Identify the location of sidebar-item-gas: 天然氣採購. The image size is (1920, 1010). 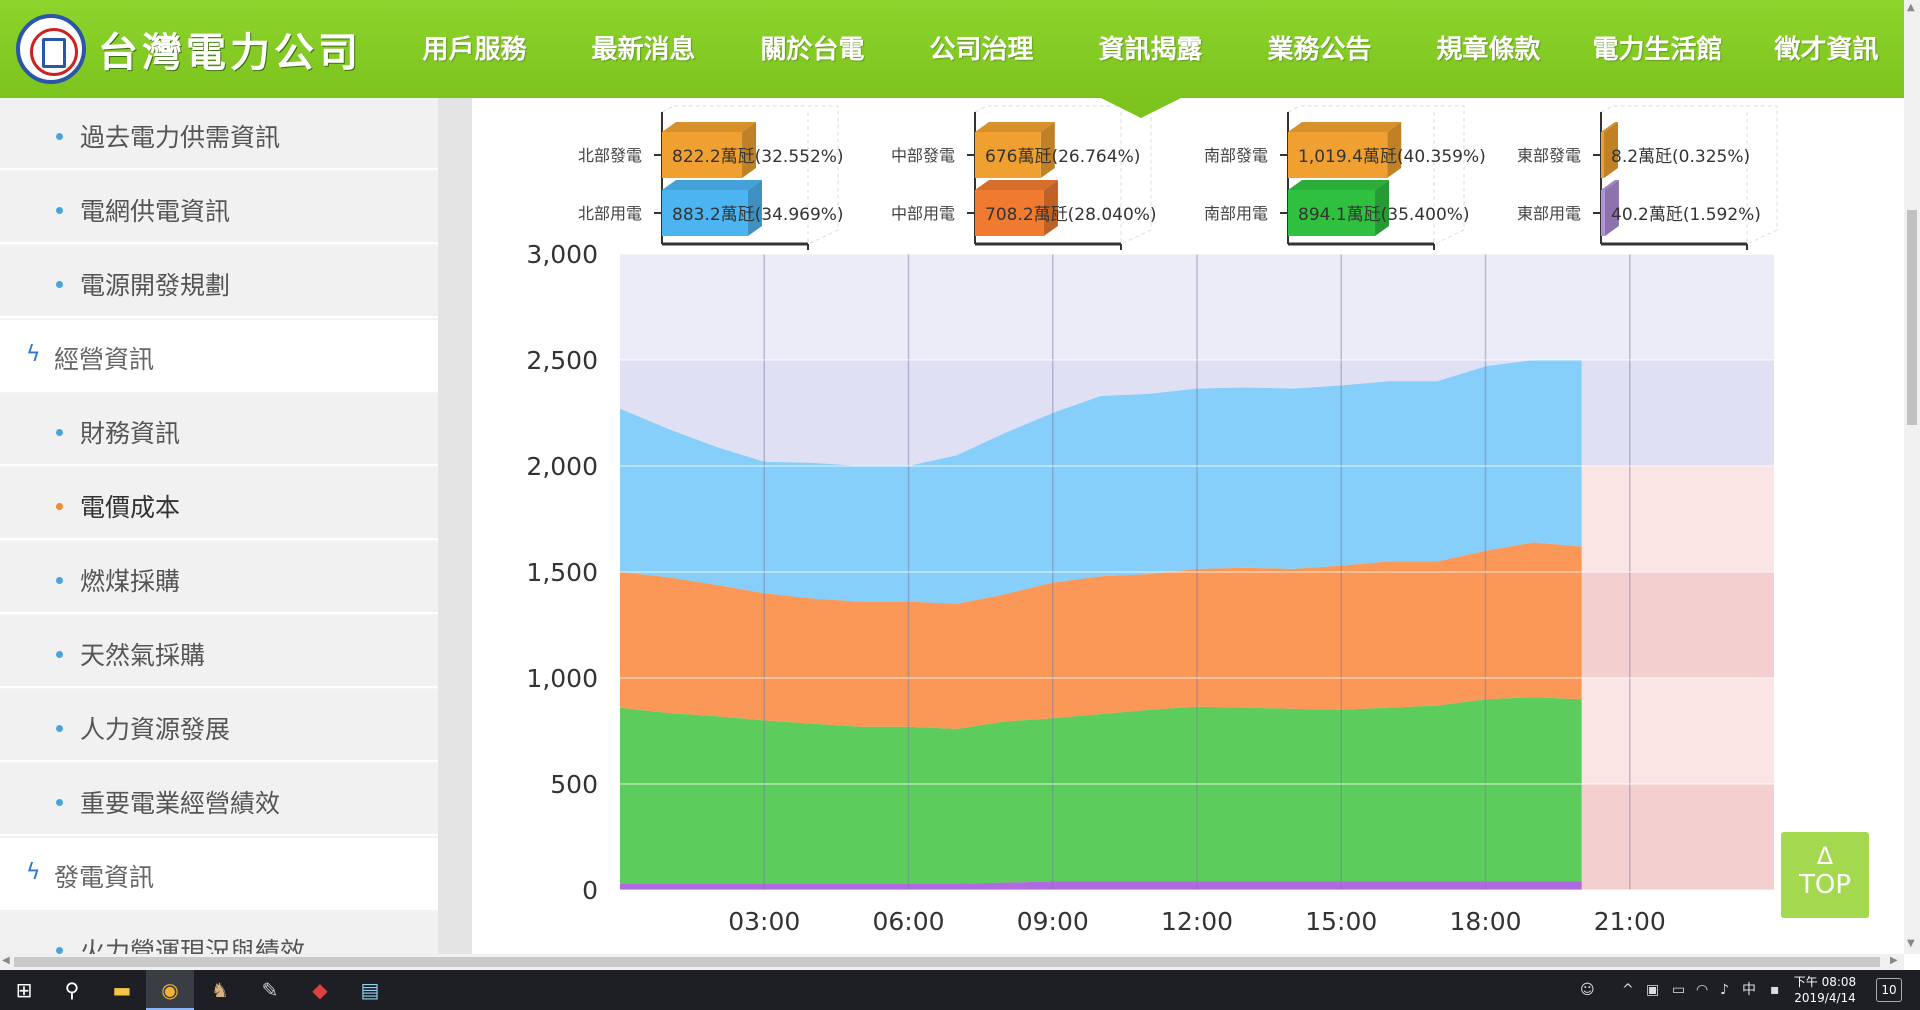
(219, 652).